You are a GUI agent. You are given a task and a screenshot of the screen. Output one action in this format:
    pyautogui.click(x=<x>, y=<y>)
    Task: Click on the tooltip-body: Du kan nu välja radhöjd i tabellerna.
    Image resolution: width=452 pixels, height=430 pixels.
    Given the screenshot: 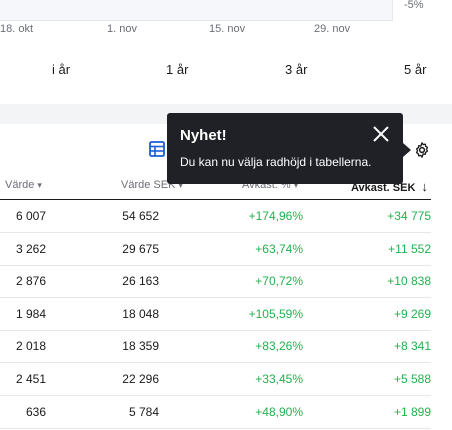 What is the action you would take?
    pyautogui.click(x=276, y=162)
    